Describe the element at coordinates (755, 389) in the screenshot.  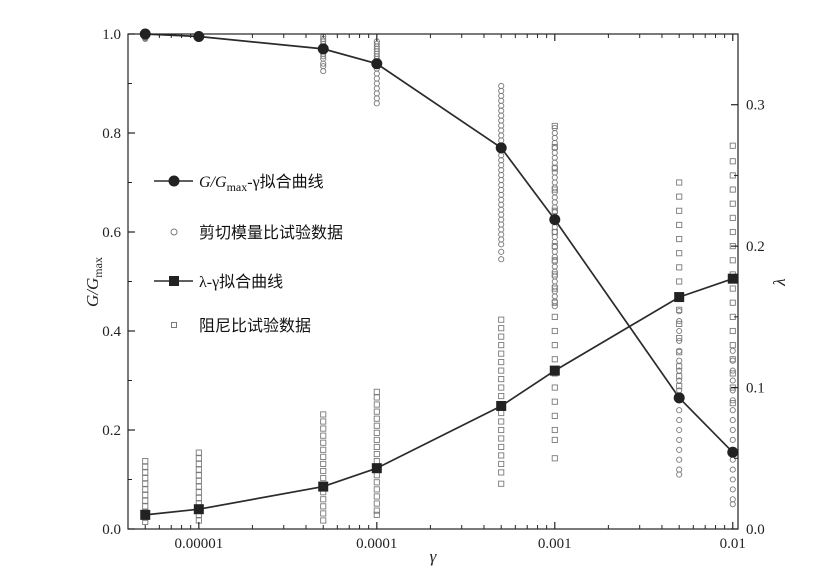
I see `y-right-tick-label: 0.1` at that location.